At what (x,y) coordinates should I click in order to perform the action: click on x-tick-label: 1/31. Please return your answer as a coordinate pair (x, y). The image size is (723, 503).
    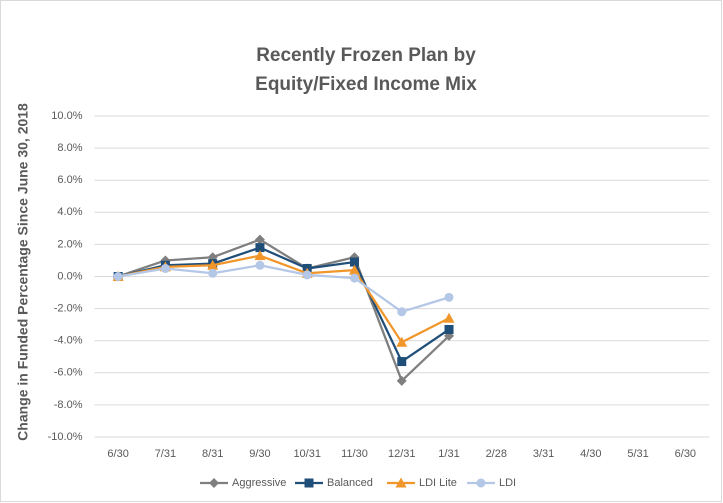
    Looking at the image, I should click on (448, 454).